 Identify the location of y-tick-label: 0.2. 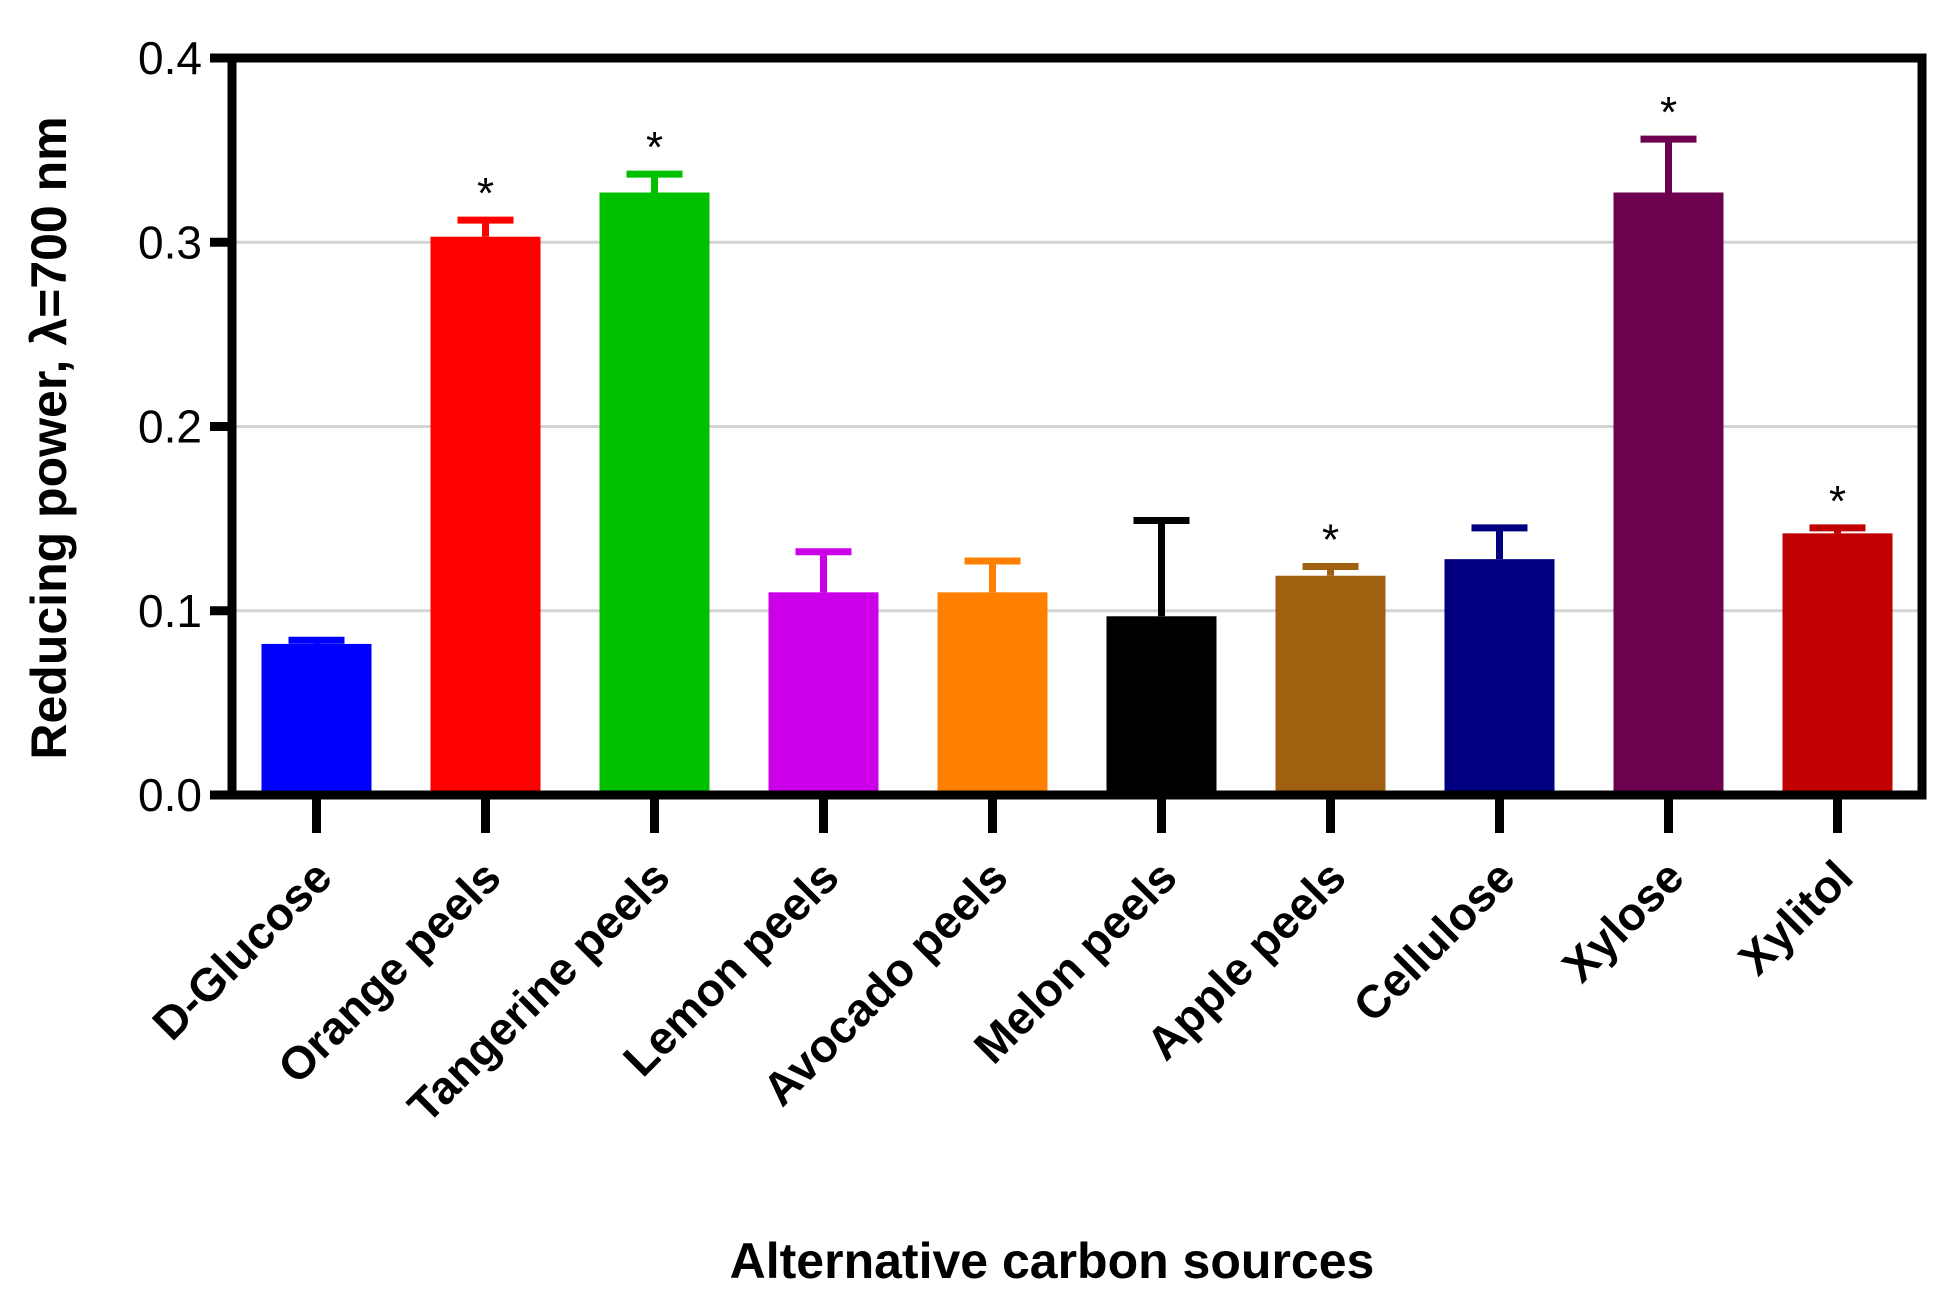
(170, 427).